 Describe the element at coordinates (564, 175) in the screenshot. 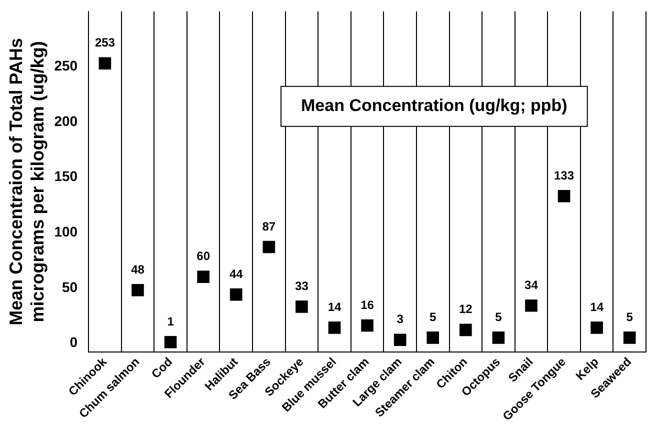

I see `data-label: 133` at that location.